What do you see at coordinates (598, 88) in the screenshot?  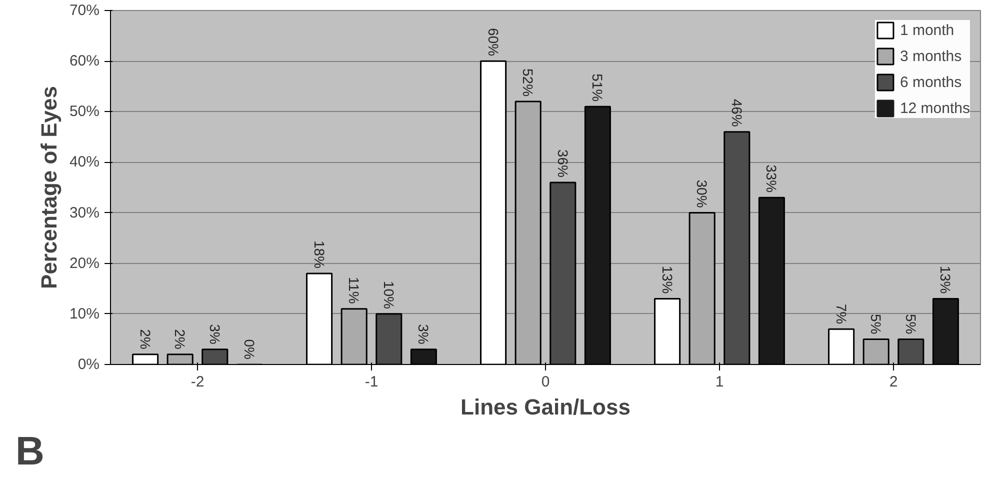 I see `data-label: 51%` at bounding box center [598, 88].